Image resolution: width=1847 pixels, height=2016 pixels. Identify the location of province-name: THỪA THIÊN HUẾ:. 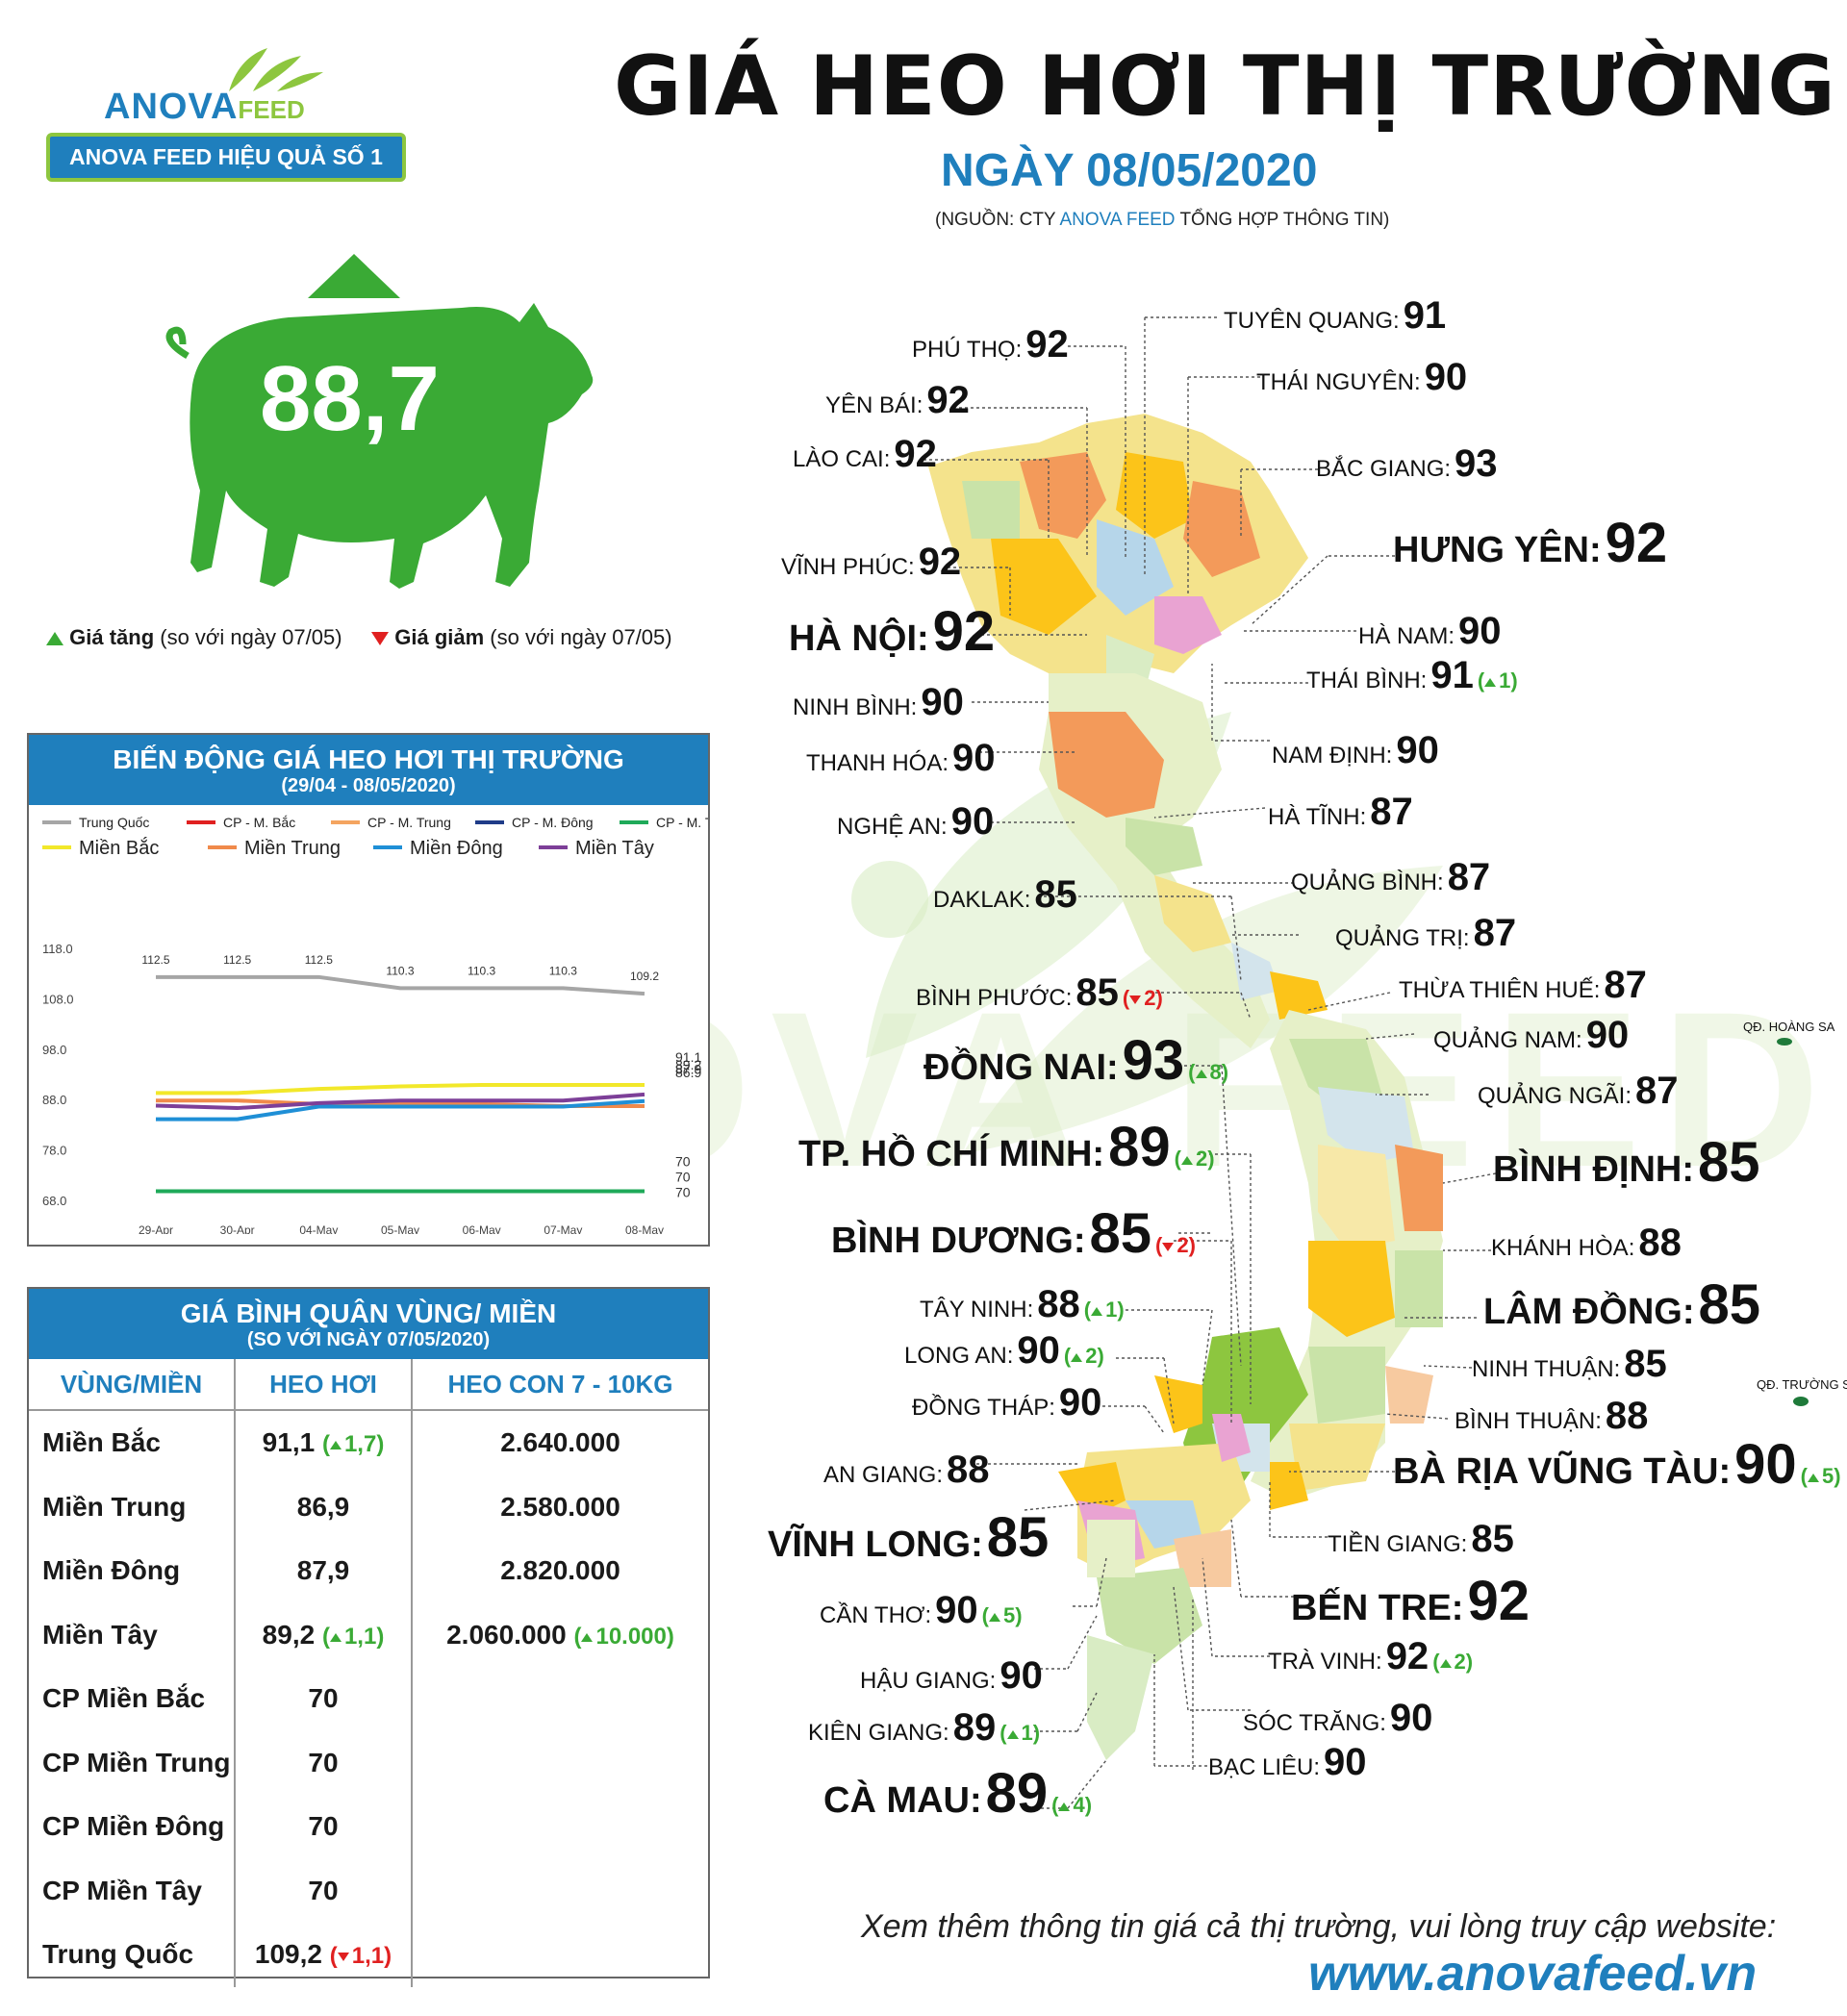
(1500, 990).